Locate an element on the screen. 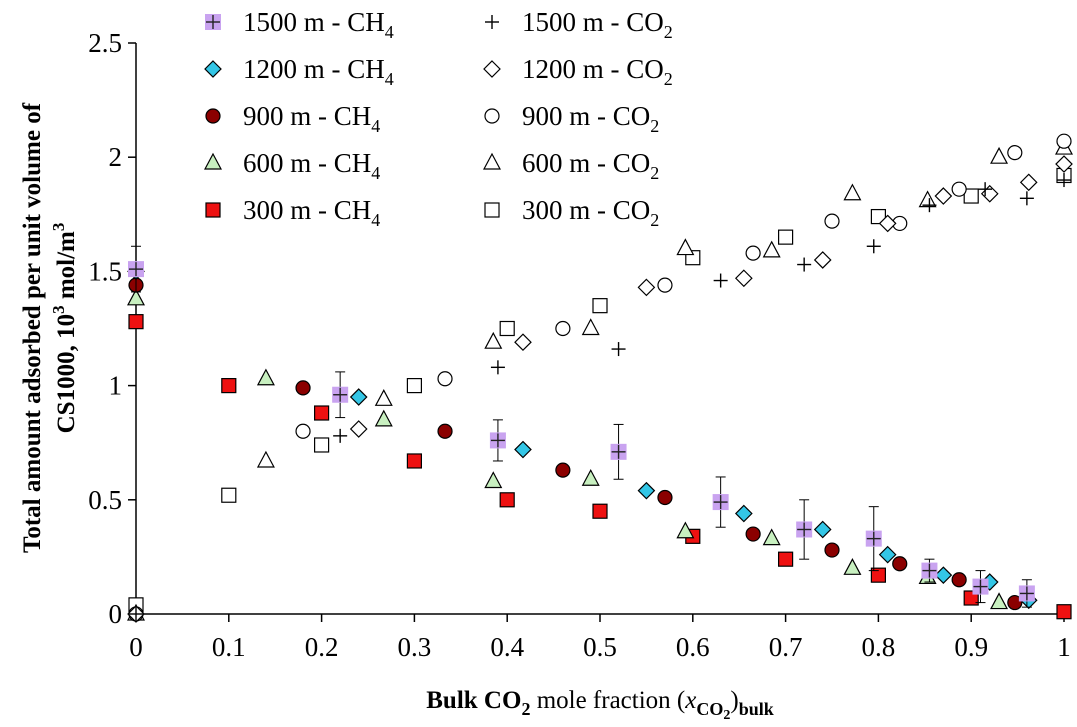  x-tick-label: 0.5 is located at coordinates (600, 647).